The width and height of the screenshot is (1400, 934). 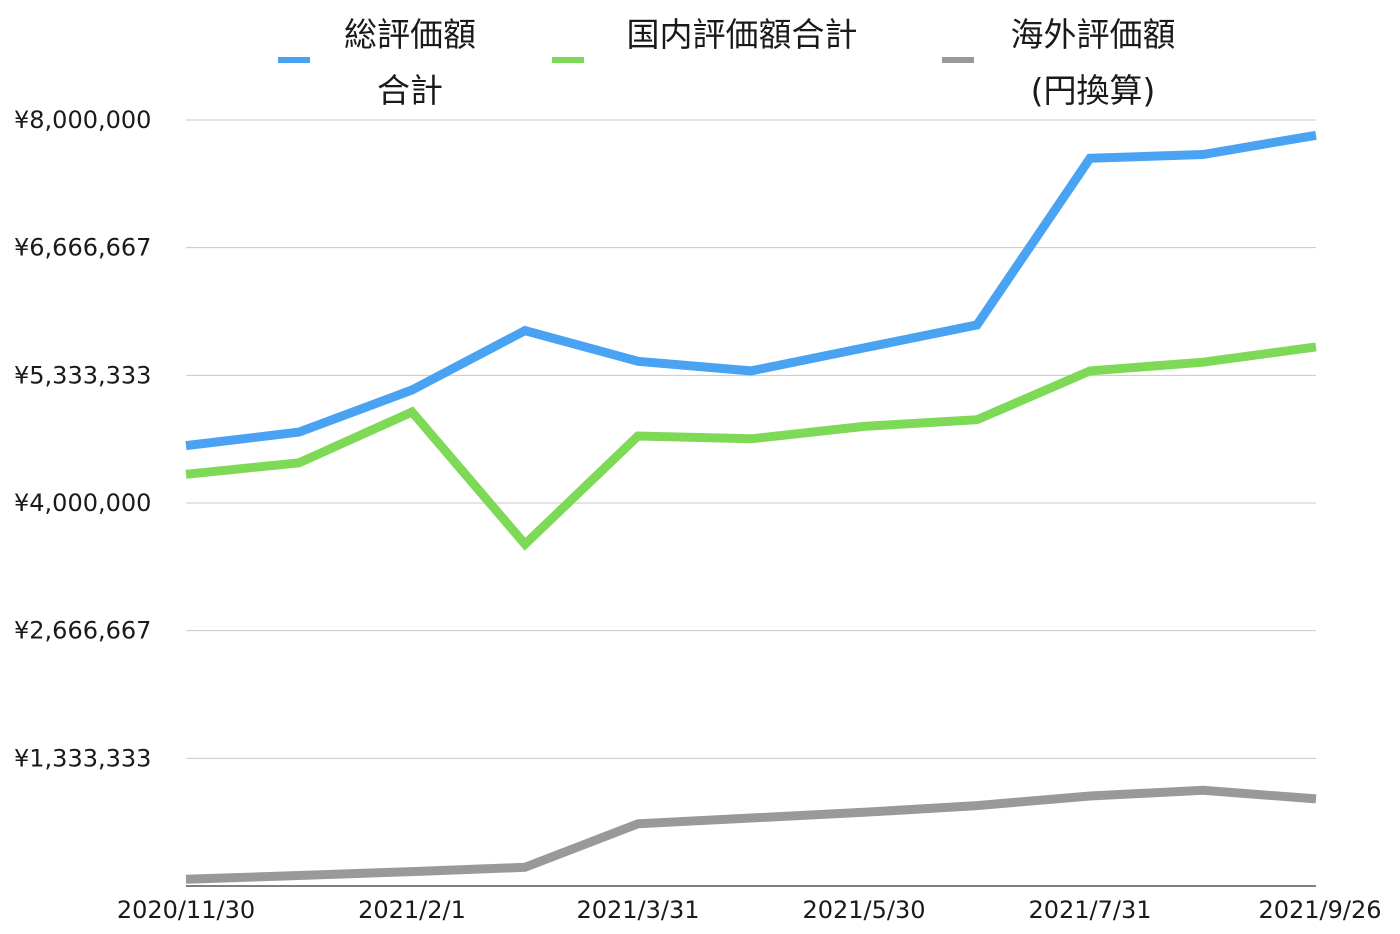 What do you see at coordinates (1089, 910) in the screenshot?
I see `x-tick-label: 2021/7/31` at bounding box center [1089, 910].